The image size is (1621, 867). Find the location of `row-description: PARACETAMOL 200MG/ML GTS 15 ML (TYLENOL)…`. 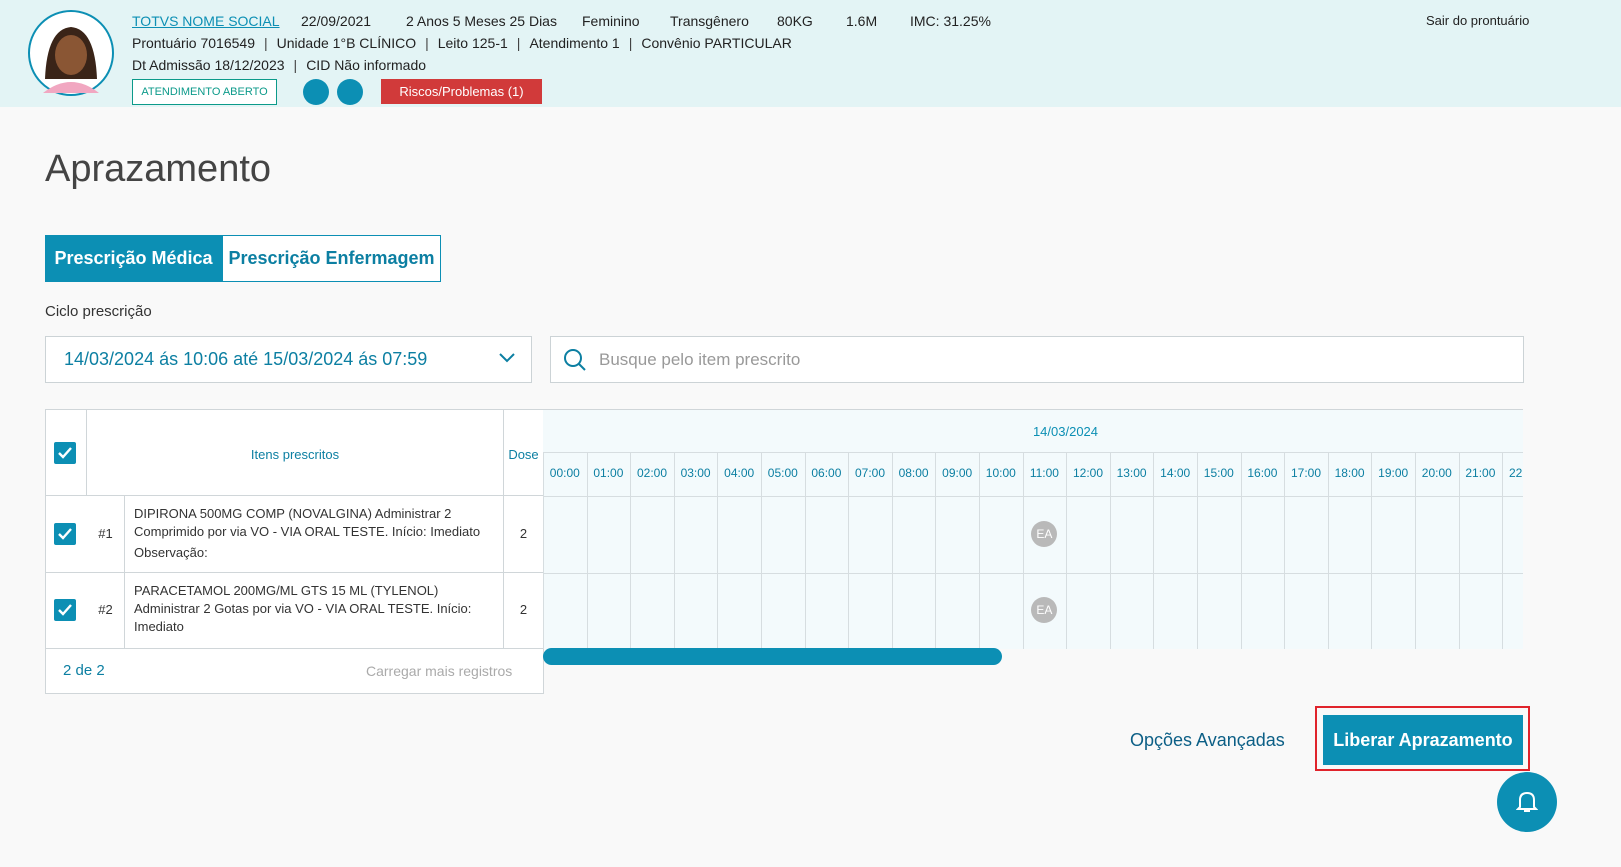

row-description: PARACETAMOL 200MG/ML GTS 15 ML (TYLENOL)… is located at coordinates (303, 608).